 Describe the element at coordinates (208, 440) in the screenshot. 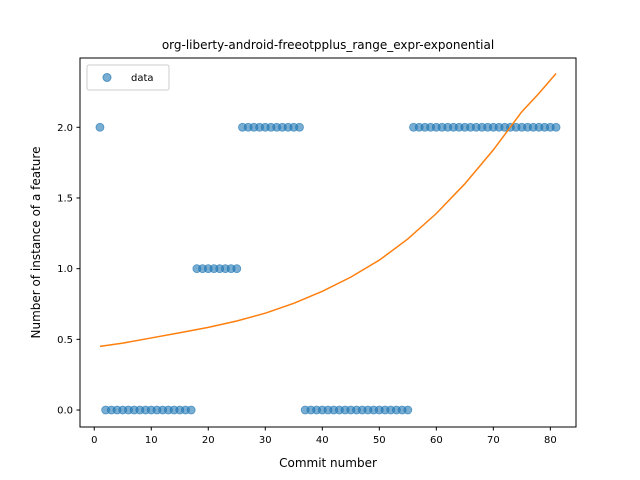

I see `x-tick-label: 20` at that location.